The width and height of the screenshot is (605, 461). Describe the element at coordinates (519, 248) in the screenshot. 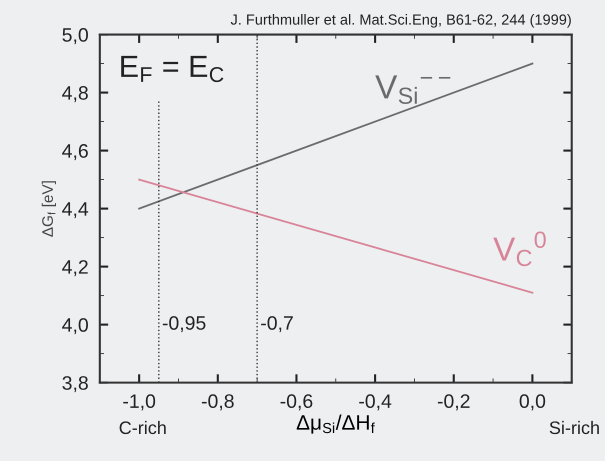

I see `series-label: V$_{C}$$^{0}$` at that location.